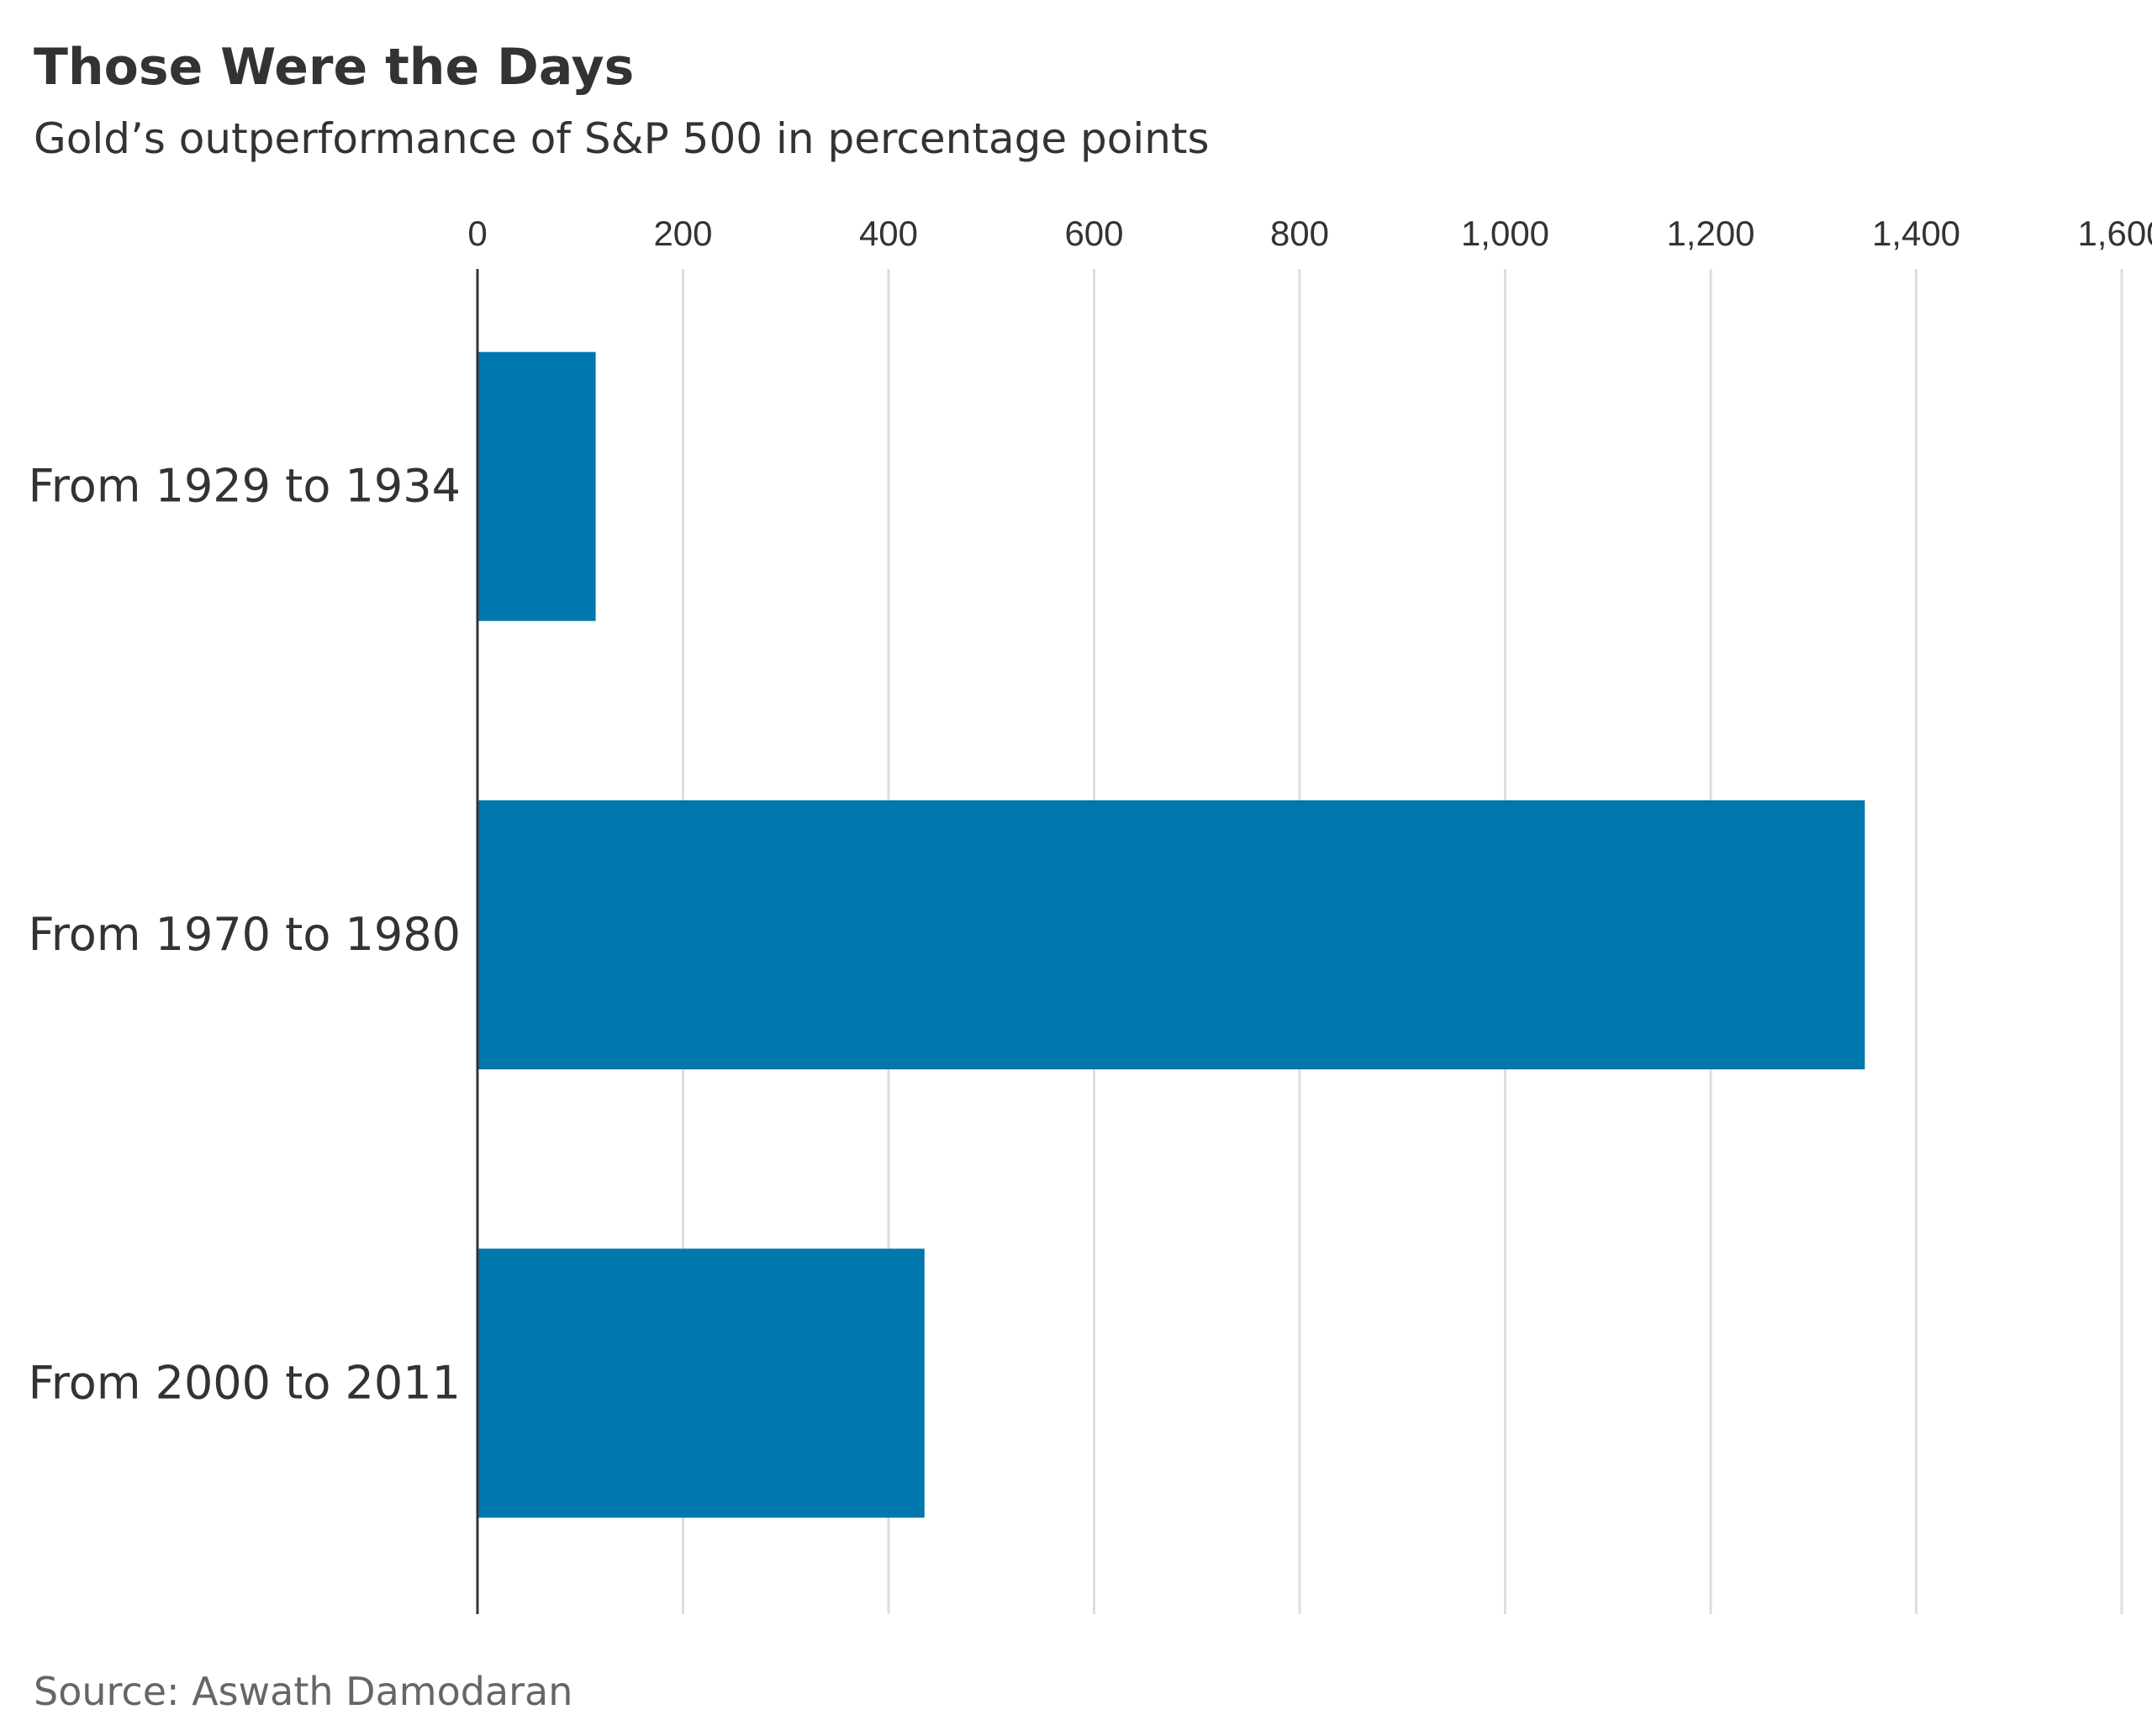 The width and height of the screenshot is (2152, 1736). Describe the element at coordinates (1916, 233) in the screenshot. I see `x-tick-label: 1,400` at that location.